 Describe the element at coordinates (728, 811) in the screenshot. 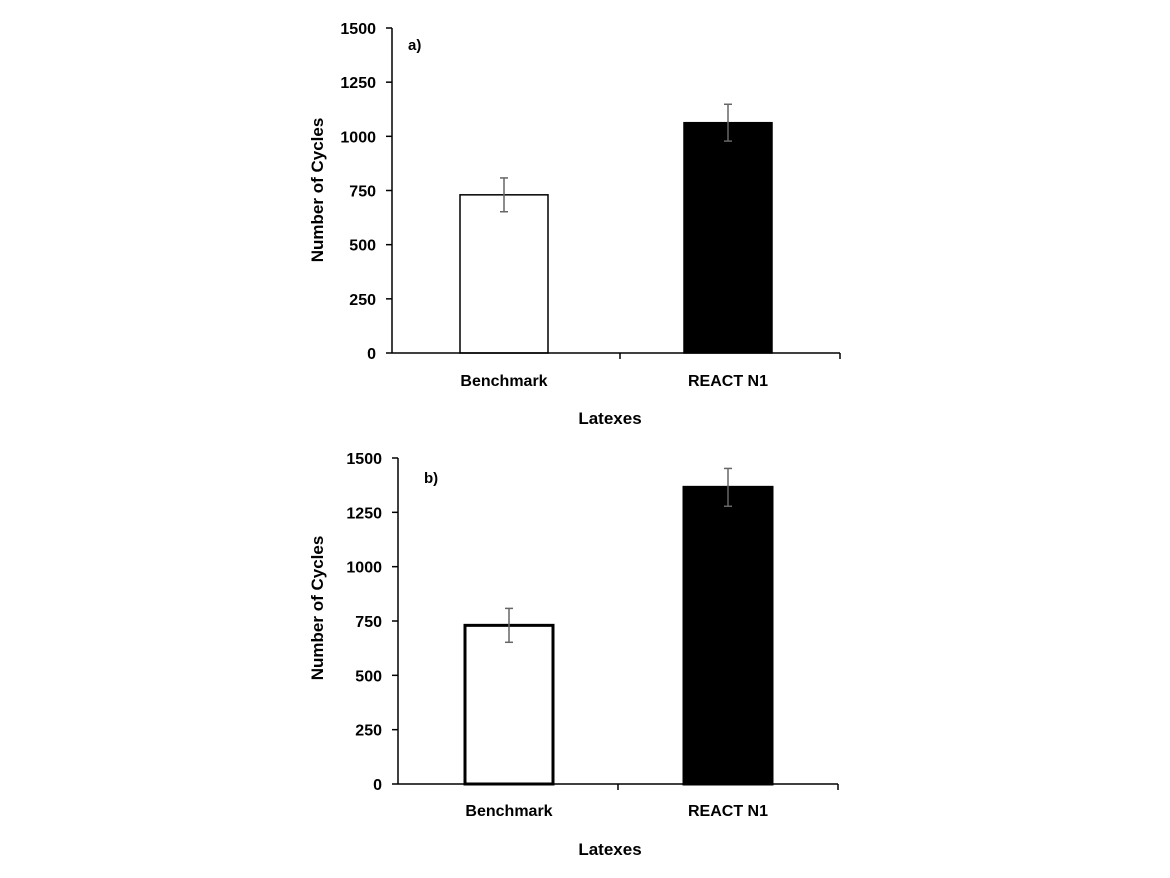

I see `panel-b-category-label-react-n1: REACT N1` at that location.